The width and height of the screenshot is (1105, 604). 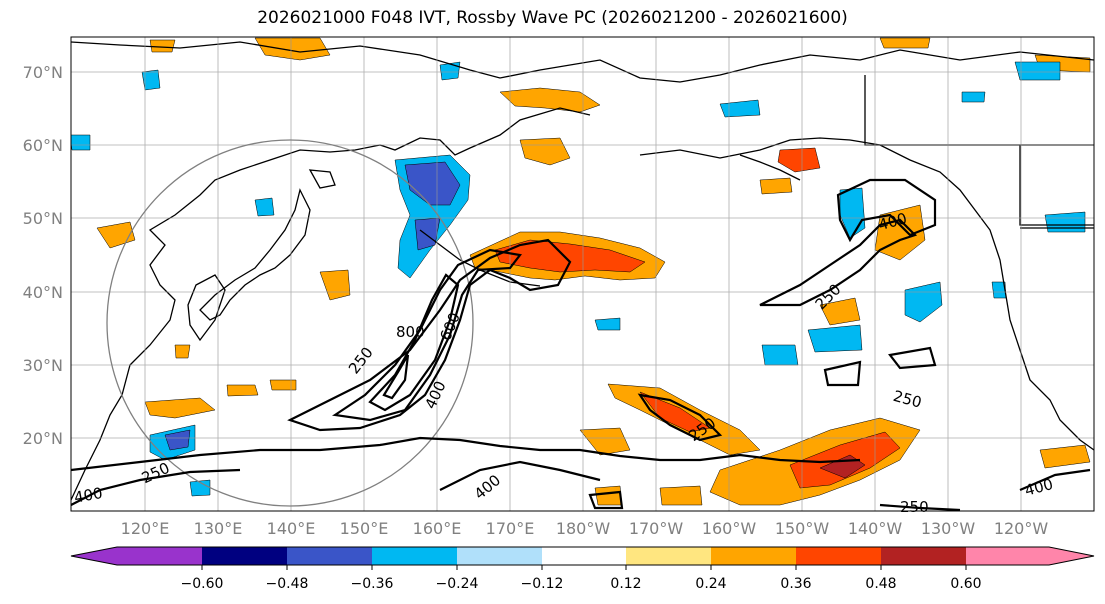 I want to click on ivt-label: 250, so click(x=914, y=507).